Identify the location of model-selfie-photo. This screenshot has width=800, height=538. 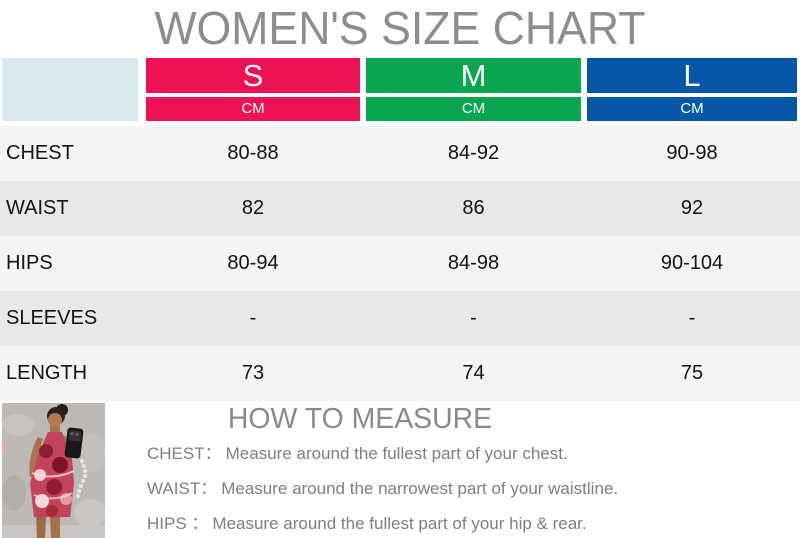
(53, 470).